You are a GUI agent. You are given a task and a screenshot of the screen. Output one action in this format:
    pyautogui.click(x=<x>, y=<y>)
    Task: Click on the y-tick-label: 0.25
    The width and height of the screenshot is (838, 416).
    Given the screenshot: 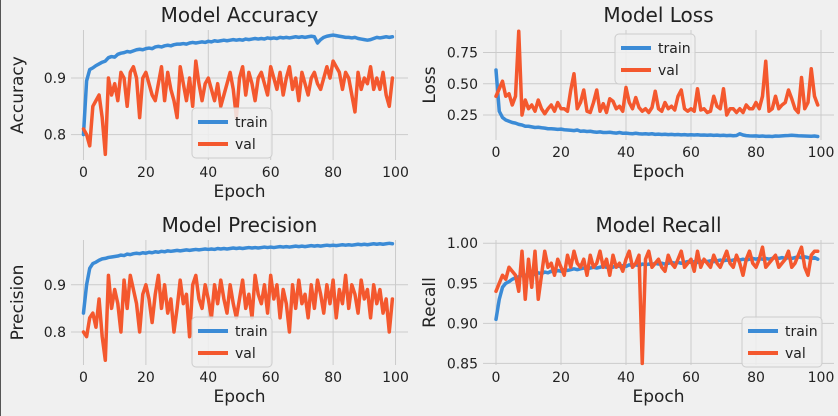 What is the action you would take?
    pyautogui.click(x=462, y=116)
    